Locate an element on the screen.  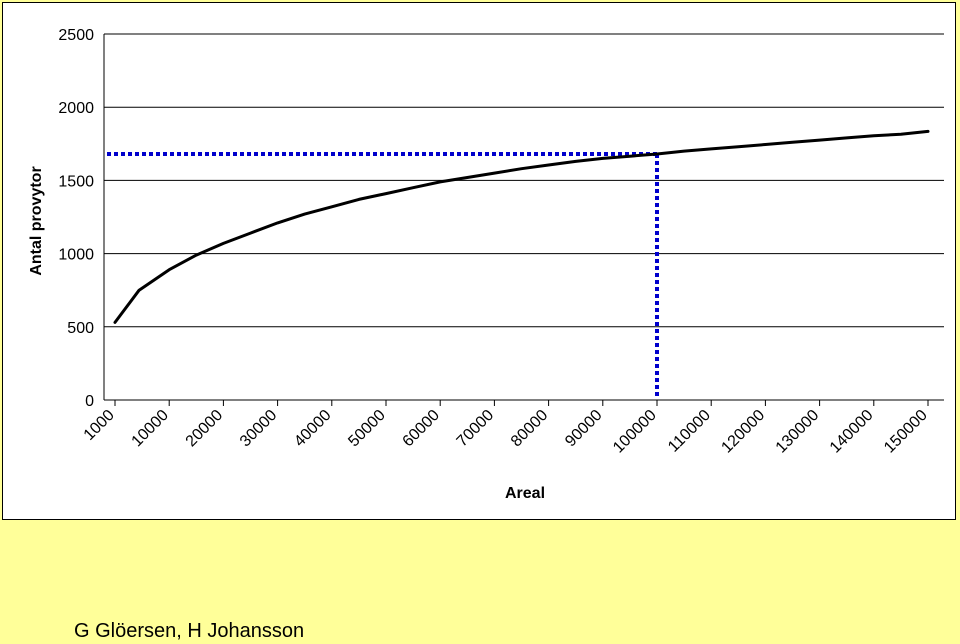
y-tick-label: 1000 is located at coordinates (76, 255).